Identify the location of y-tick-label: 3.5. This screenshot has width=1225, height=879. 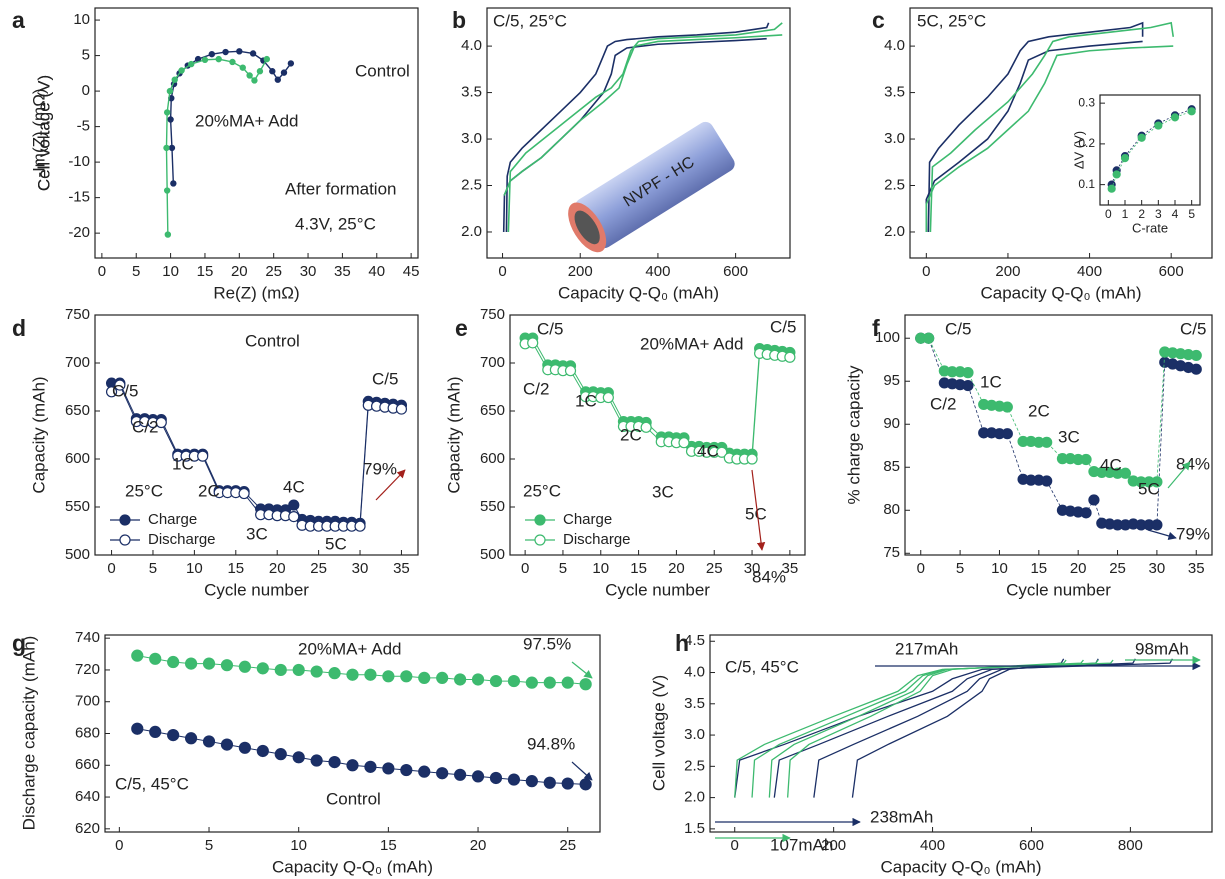
(694, 703).